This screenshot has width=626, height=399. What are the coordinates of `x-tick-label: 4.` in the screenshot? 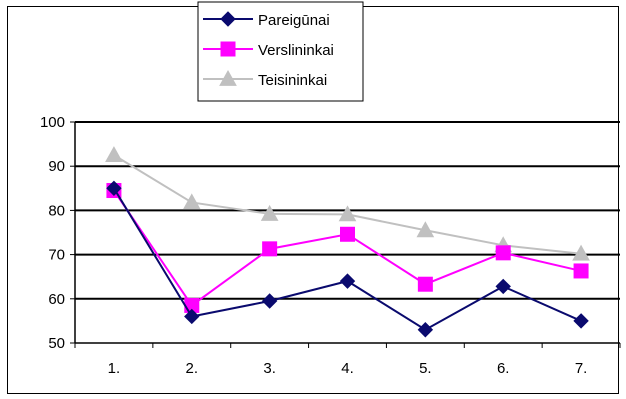 It's located at (347, 368).